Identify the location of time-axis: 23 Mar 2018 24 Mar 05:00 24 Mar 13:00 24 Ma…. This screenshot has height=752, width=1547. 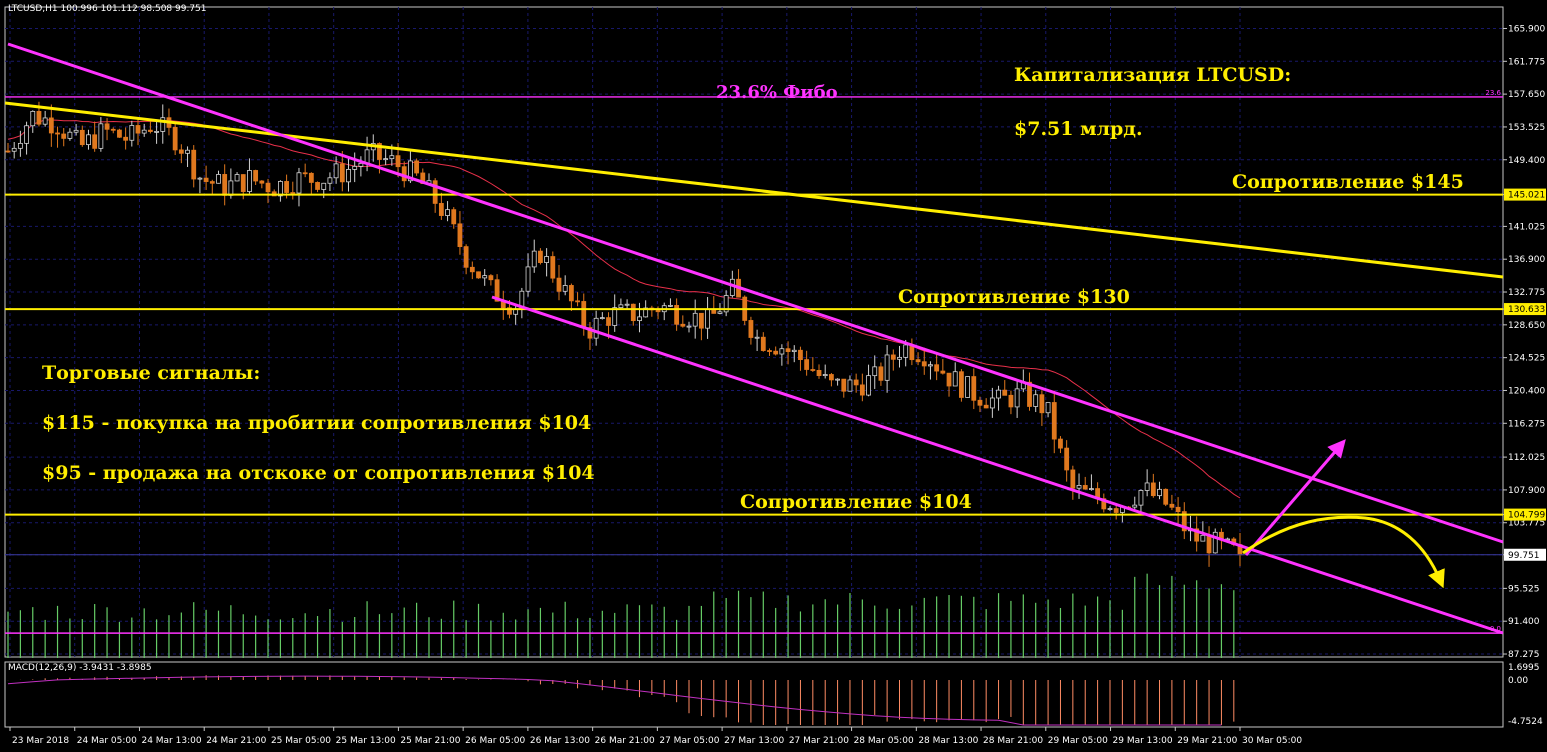
(655, 736).